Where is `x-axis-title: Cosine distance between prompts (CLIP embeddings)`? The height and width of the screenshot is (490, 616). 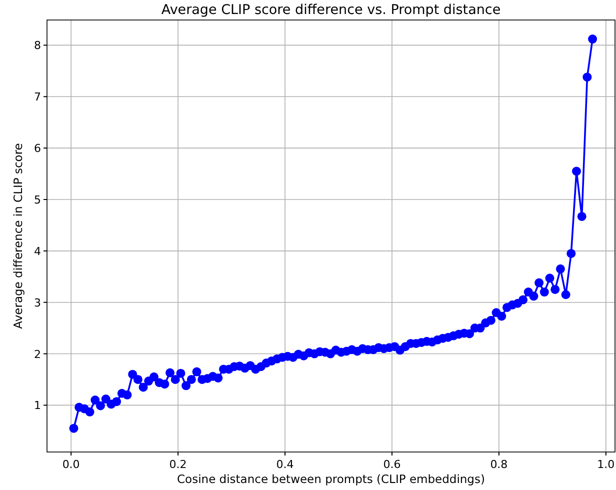
x-axis-title: Cosine distance between prompts (CLIP embeddings) is located at coordinates (331, 479).